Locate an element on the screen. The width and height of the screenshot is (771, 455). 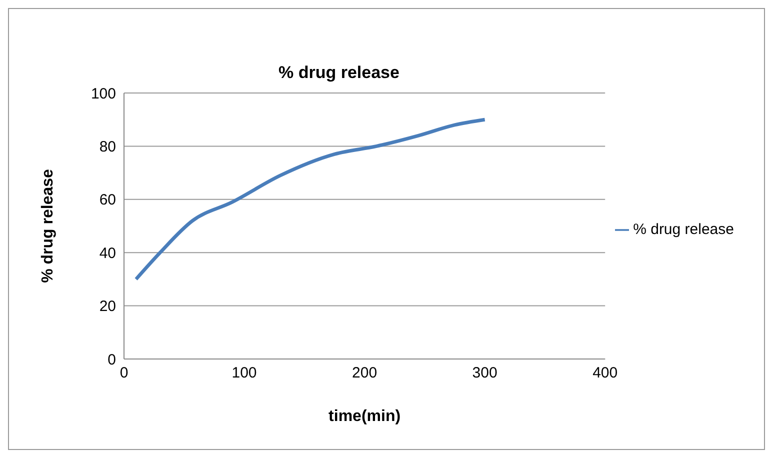
x-tick-label: 200 is located at coordinates (365, 373).